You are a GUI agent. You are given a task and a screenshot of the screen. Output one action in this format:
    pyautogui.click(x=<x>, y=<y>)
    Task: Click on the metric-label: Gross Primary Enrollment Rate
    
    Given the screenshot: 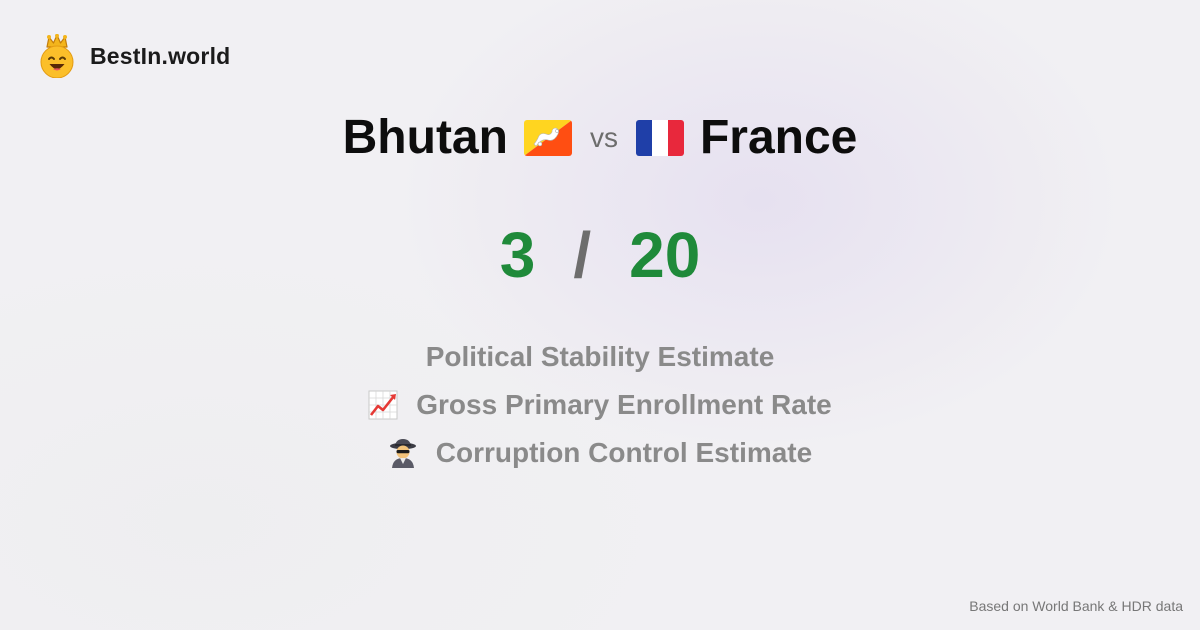 What is the action you would take?
    pyautogui.click(x=624, y=404)
    